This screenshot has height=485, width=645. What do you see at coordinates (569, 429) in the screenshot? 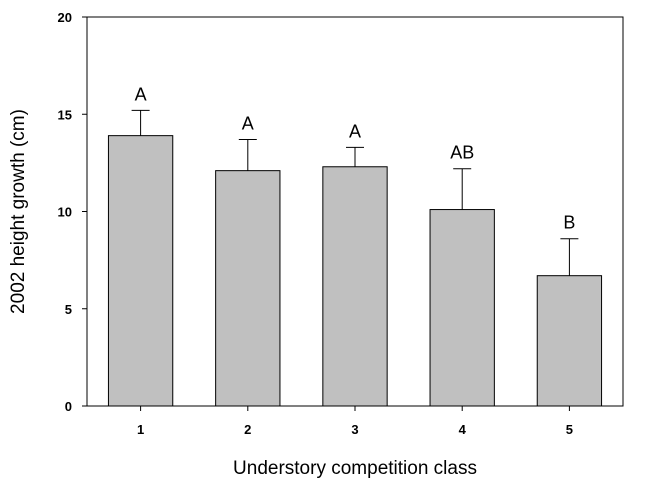
I see `x-tick-label-5: 5` at bounding box center [569, 429].